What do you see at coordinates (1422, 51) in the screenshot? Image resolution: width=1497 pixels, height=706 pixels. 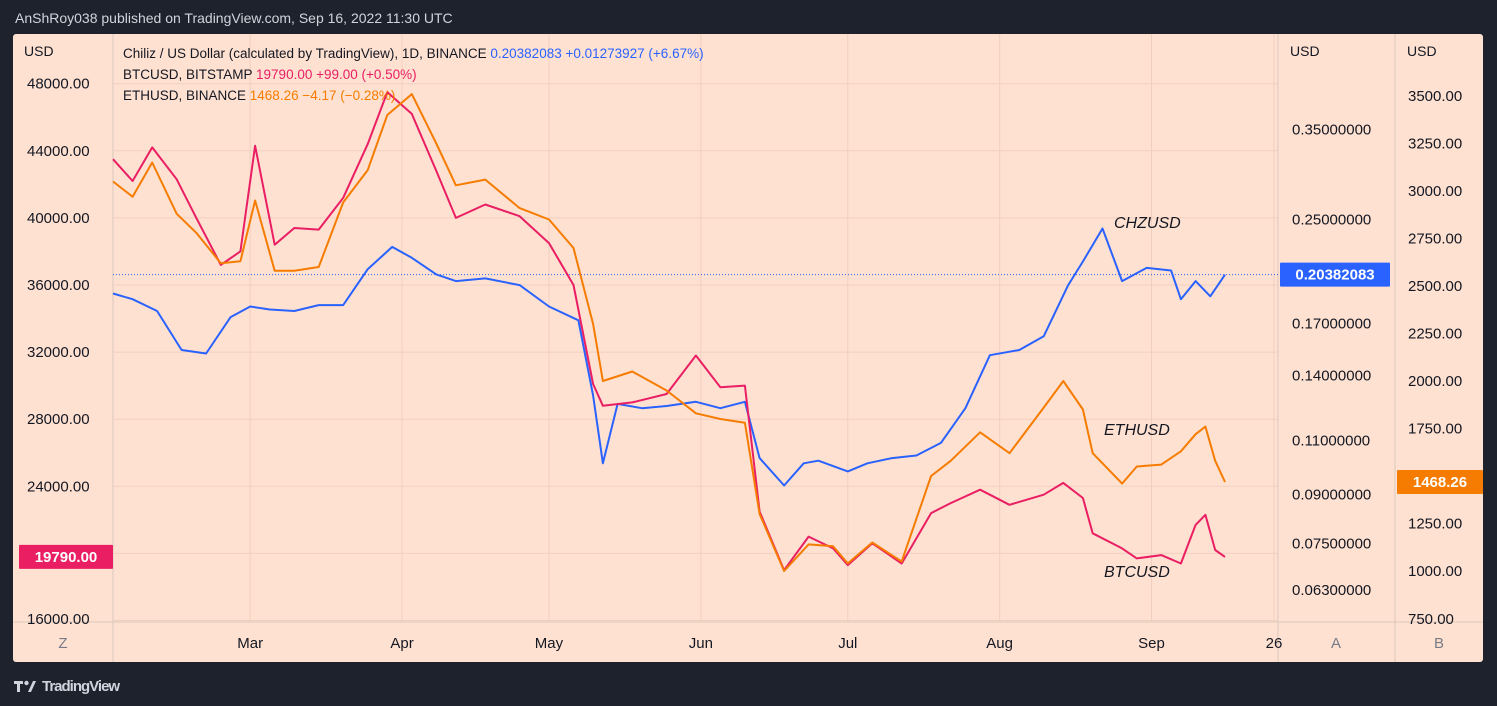 I see `right-scale-currency: USD` at bounding box center [1422, 51].